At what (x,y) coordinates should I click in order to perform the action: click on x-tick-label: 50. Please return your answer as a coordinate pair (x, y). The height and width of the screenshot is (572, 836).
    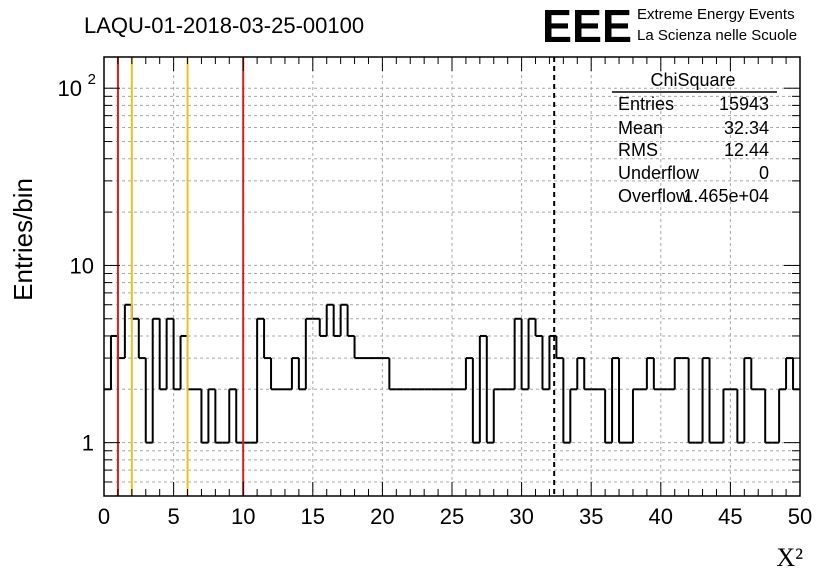
    Looking at the image, I should click on (800, 516).